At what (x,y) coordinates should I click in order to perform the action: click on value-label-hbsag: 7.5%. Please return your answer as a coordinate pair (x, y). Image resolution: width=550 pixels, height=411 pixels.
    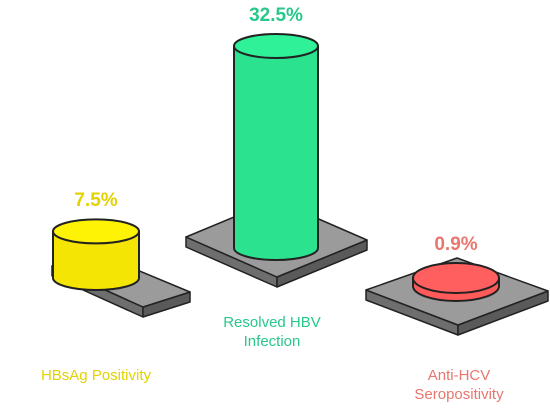
    Looking at the image, I should click on (96, 201).